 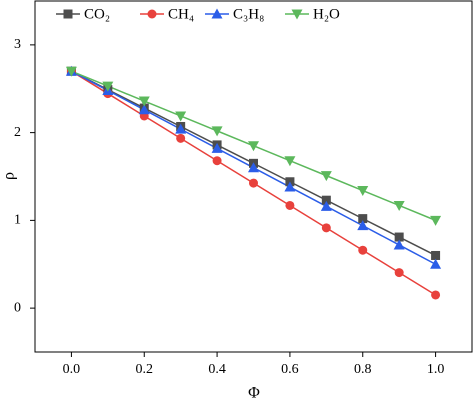 What do you see at coordinates (145, 369) in the screenshot?
I see `x-tick-label: 0.2` at bounding box center [145, 369].